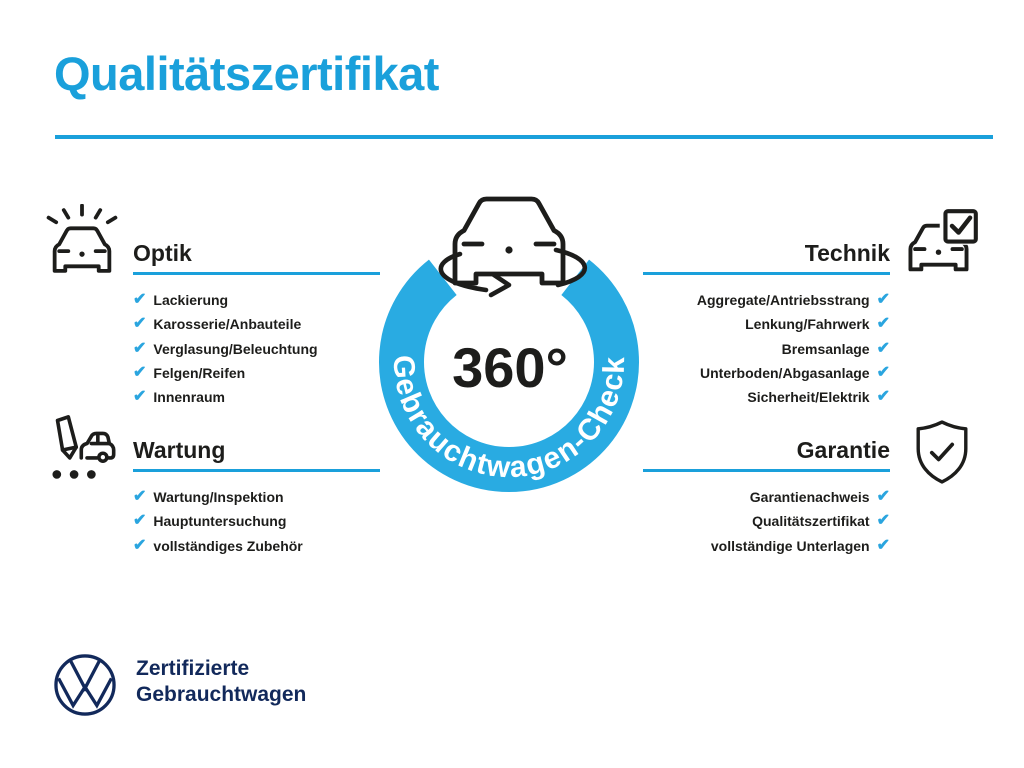  Describe the element at coordinates (235, 348) in the screenshot. I see `item-label: Verglasung/Beleuchtung` at that location.